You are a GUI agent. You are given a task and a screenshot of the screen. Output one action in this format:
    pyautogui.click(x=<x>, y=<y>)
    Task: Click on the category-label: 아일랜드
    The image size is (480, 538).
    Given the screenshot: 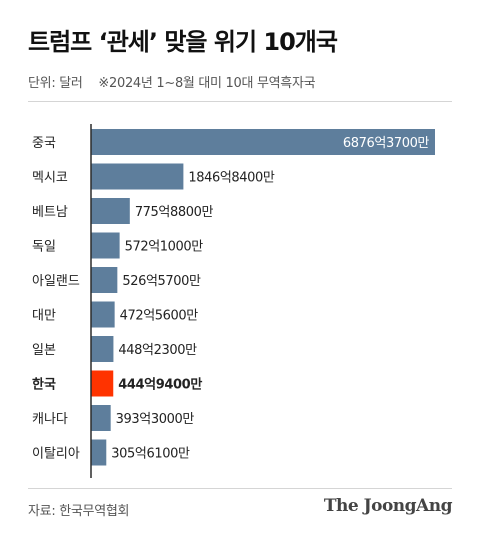 What is the action you would take?
    pyautogui.click(x=56, y=281)
    